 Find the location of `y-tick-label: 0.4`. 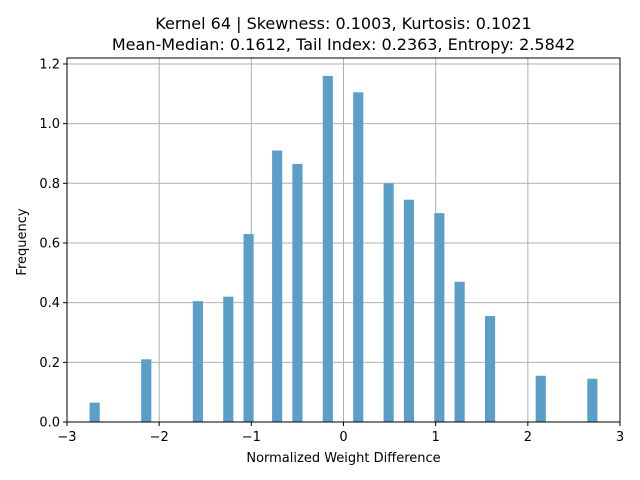

y-tick-label: 0.4 is located at coordinates (49, 303).